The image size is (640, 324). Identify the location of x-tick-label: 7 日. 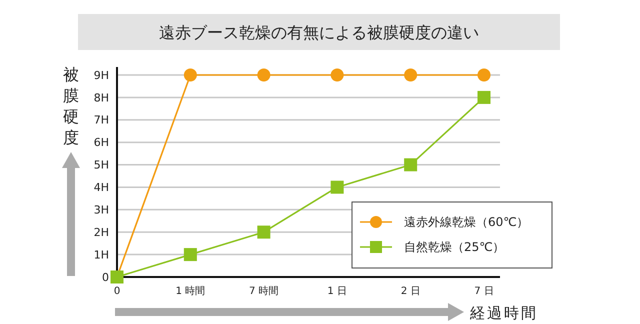
(484, 291).